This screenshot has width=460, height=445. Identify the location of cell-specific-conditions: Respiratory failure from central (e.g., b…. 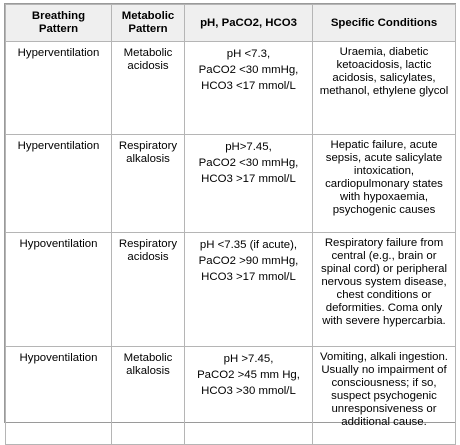
(384, 289).